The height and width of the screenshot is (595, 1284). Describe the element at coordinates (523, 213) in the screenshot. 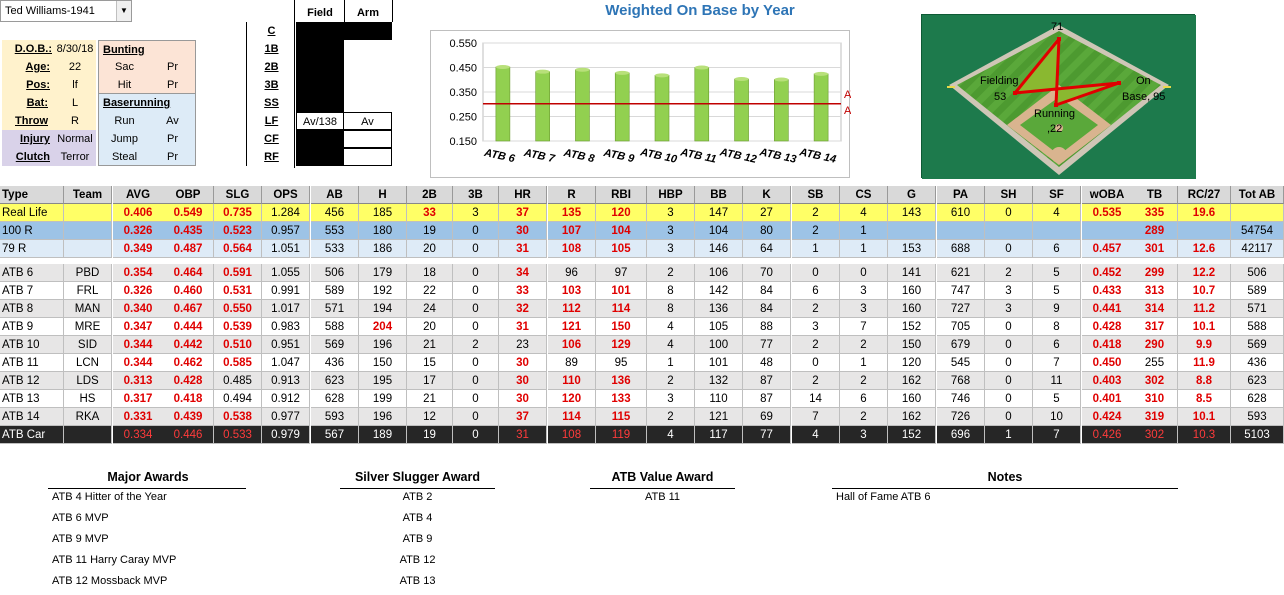

I see `table-cell: 37` at that location.